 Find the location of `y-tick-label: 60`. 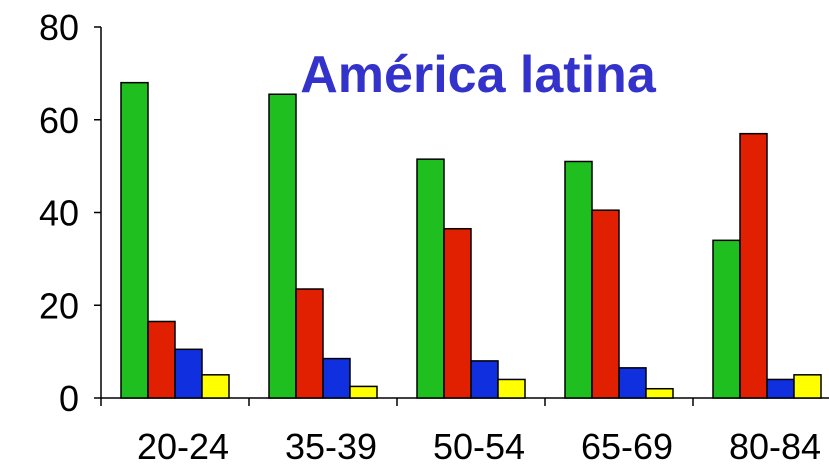

y-tick-label: 60 is located at coordinates (59, 120).